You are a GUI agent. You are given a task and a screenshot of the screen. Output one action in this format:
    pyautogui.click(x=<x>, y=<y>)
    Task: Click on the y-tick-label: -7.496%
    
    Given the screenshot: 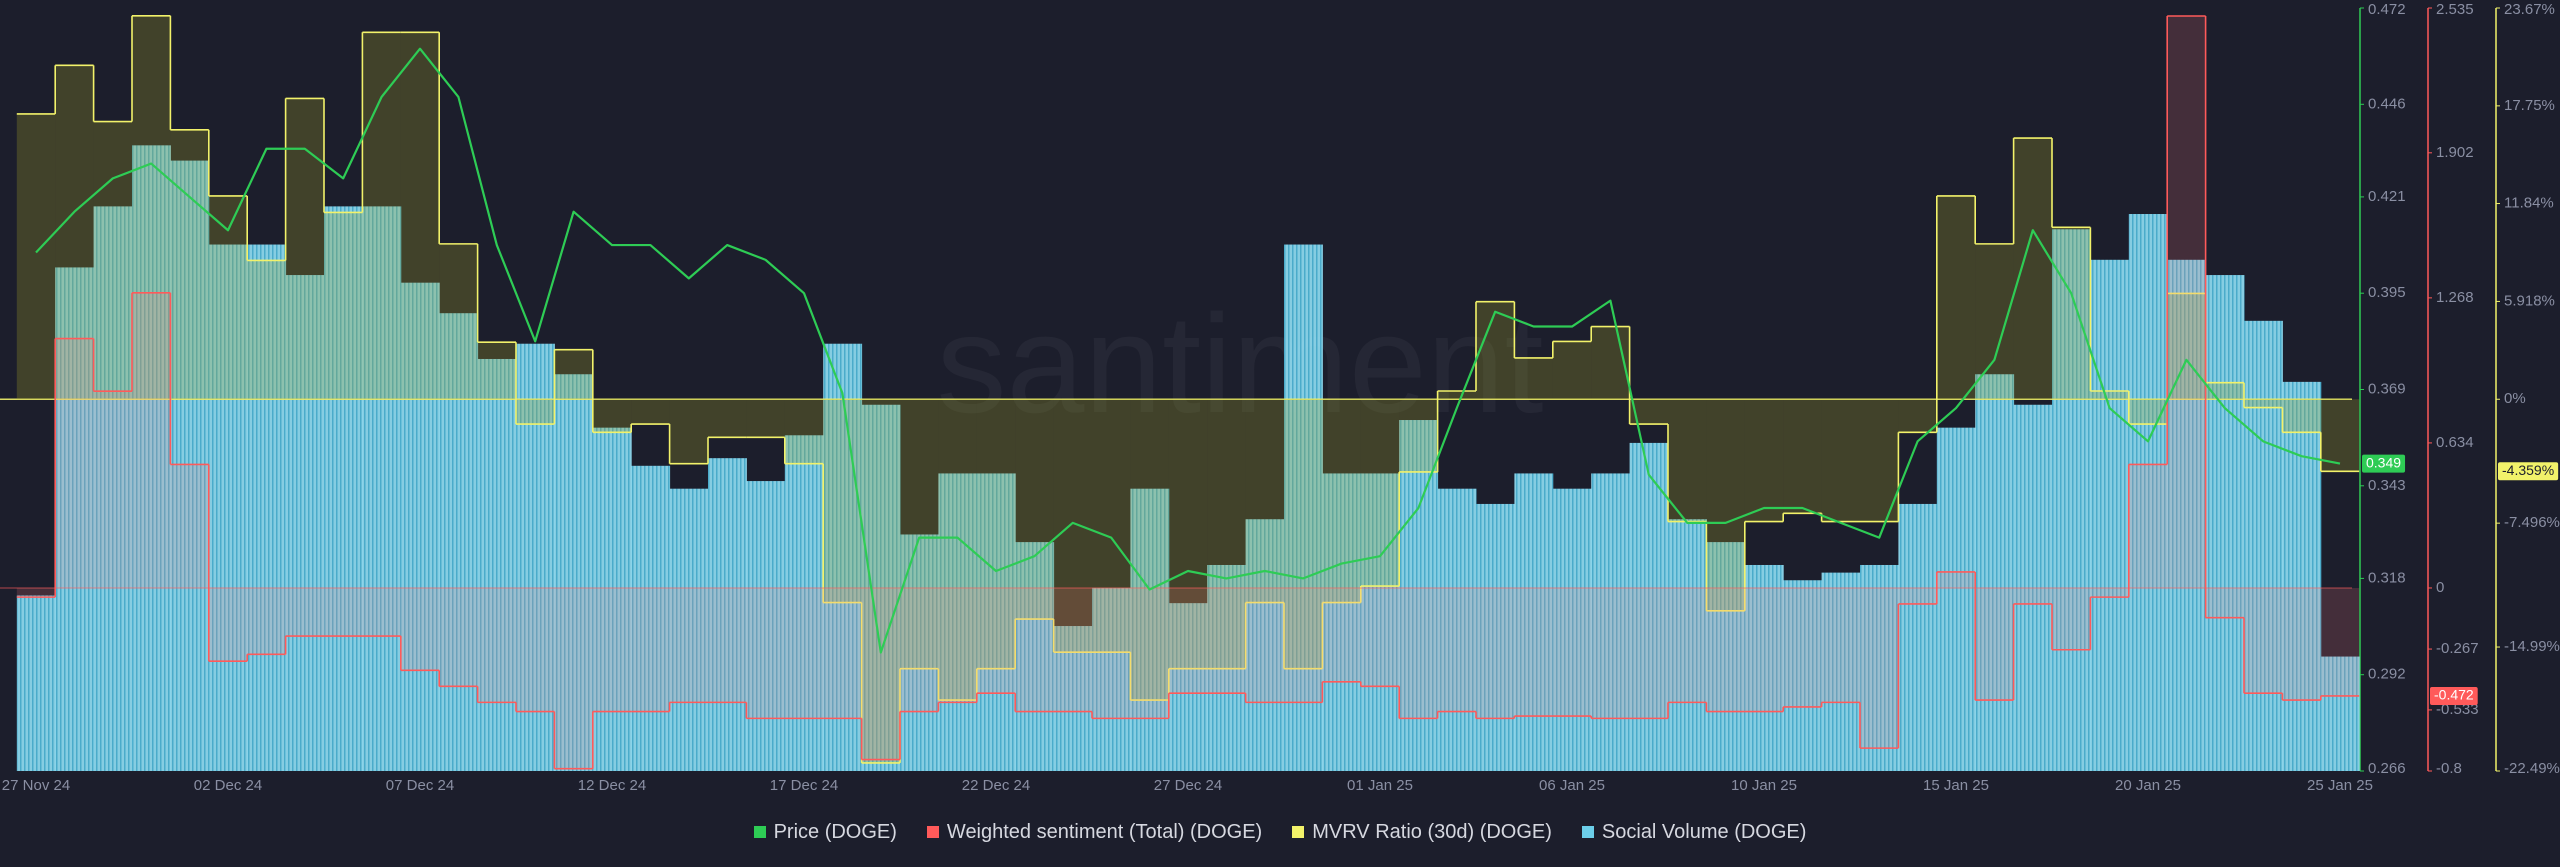 What is the action you would take?
    pyautogui.click(x=2532, y=522)
    